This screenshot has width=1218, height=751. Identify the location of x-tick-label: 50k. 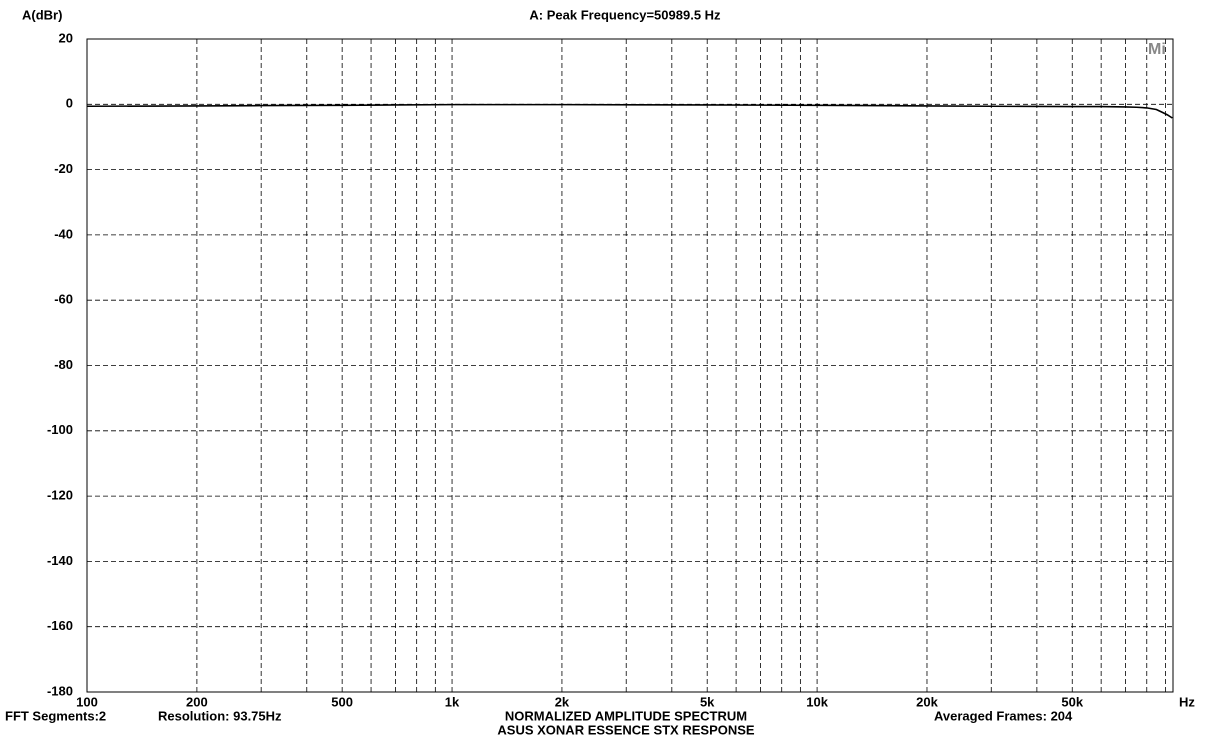
(1072, 701).